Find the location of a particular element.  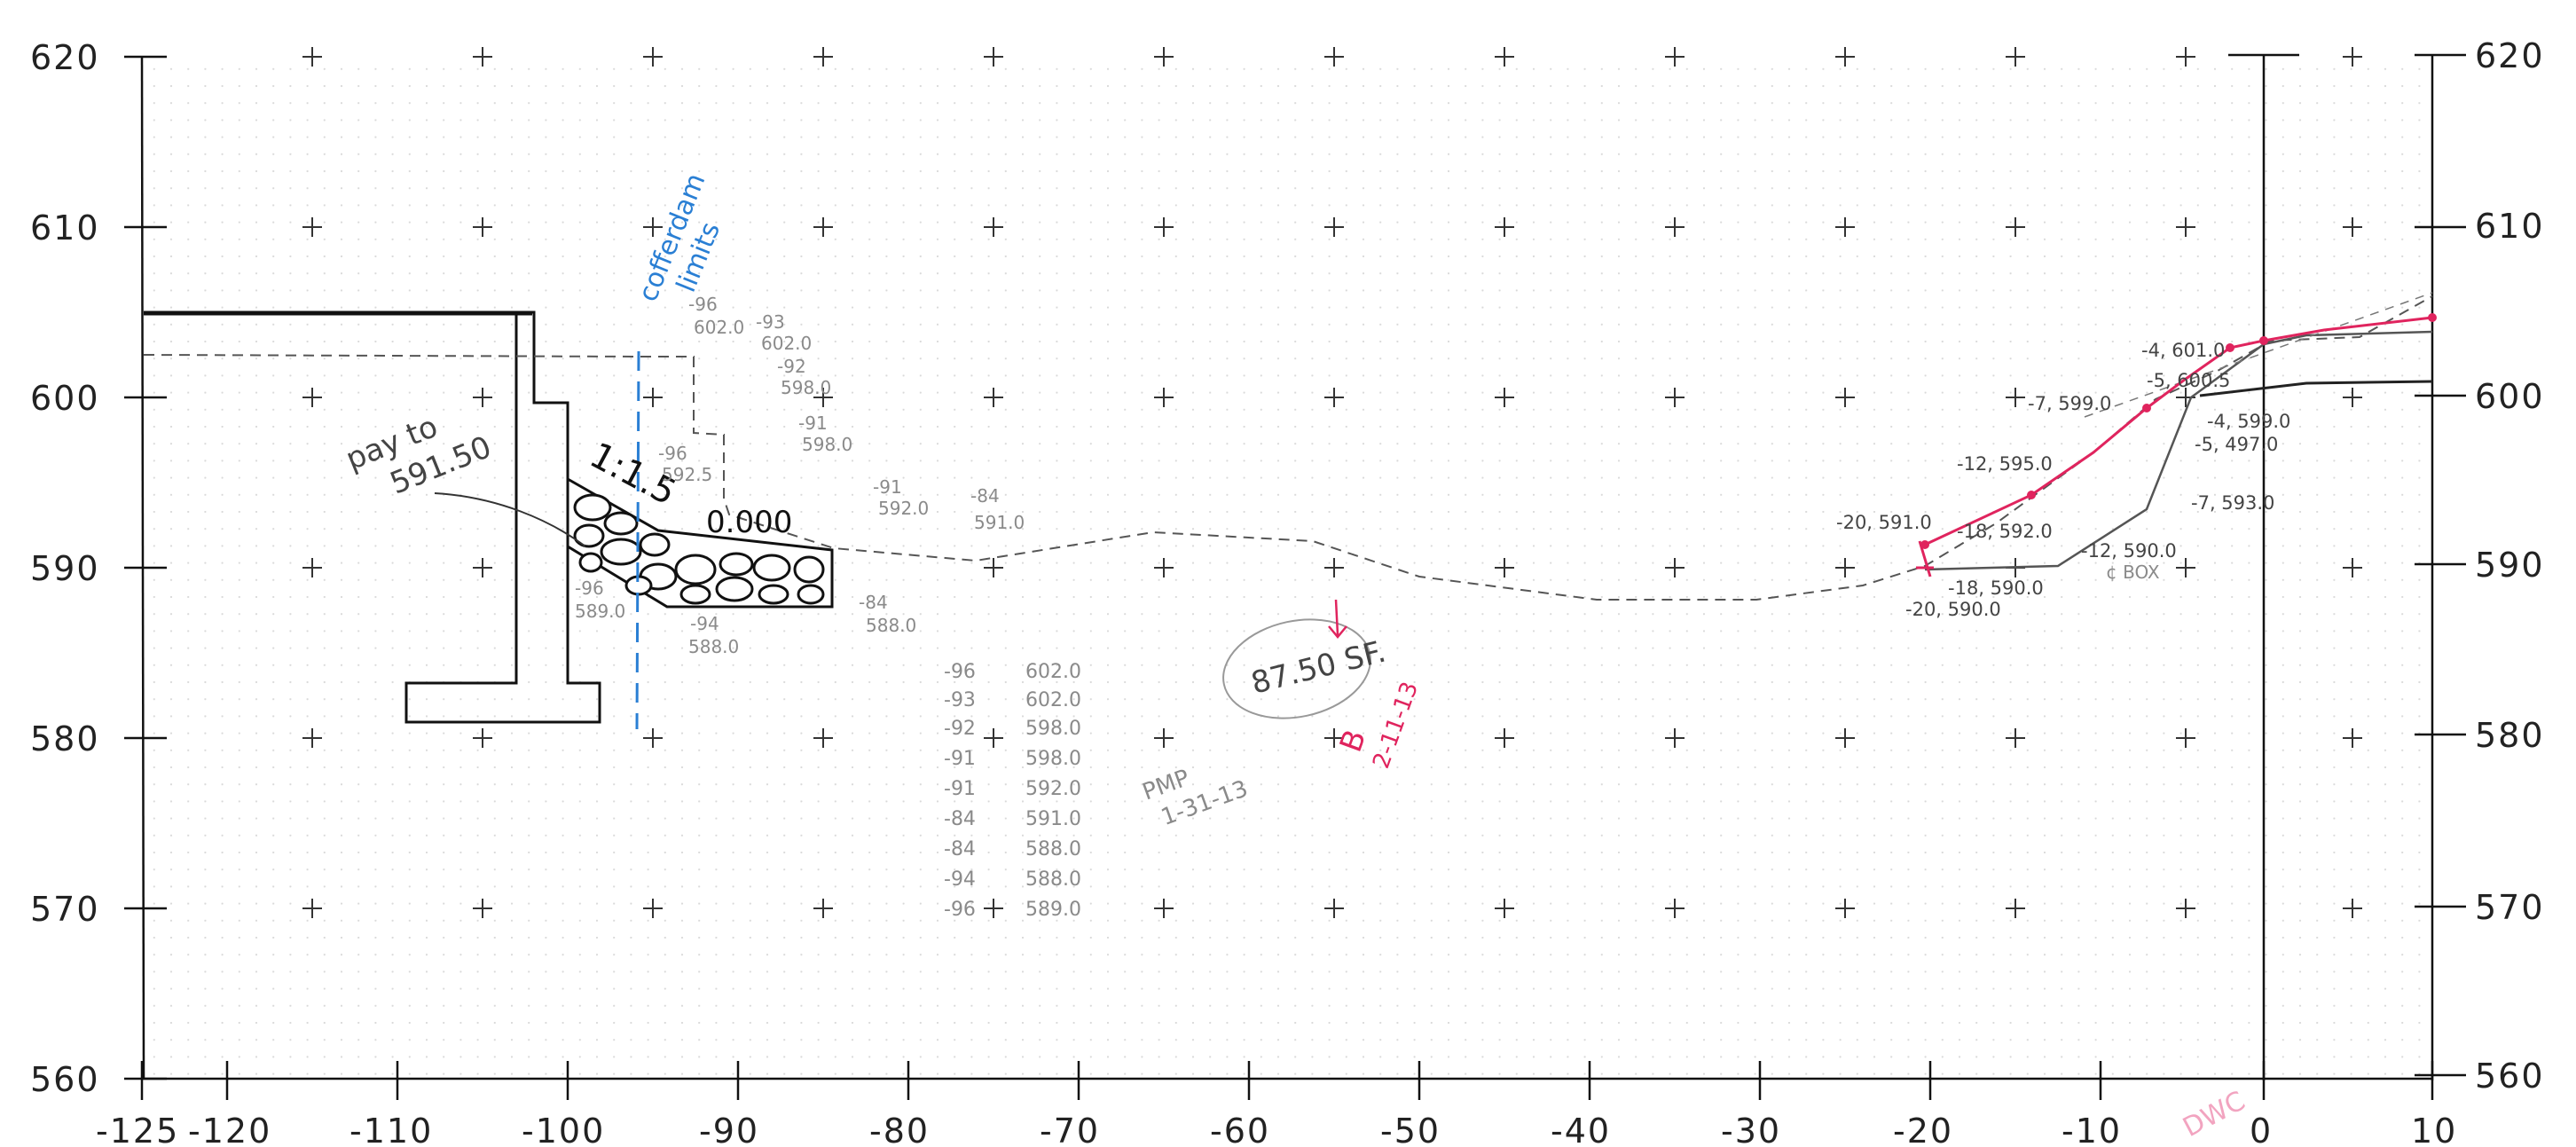

zero-label: 0.000 is located at coordinates (749, 522).